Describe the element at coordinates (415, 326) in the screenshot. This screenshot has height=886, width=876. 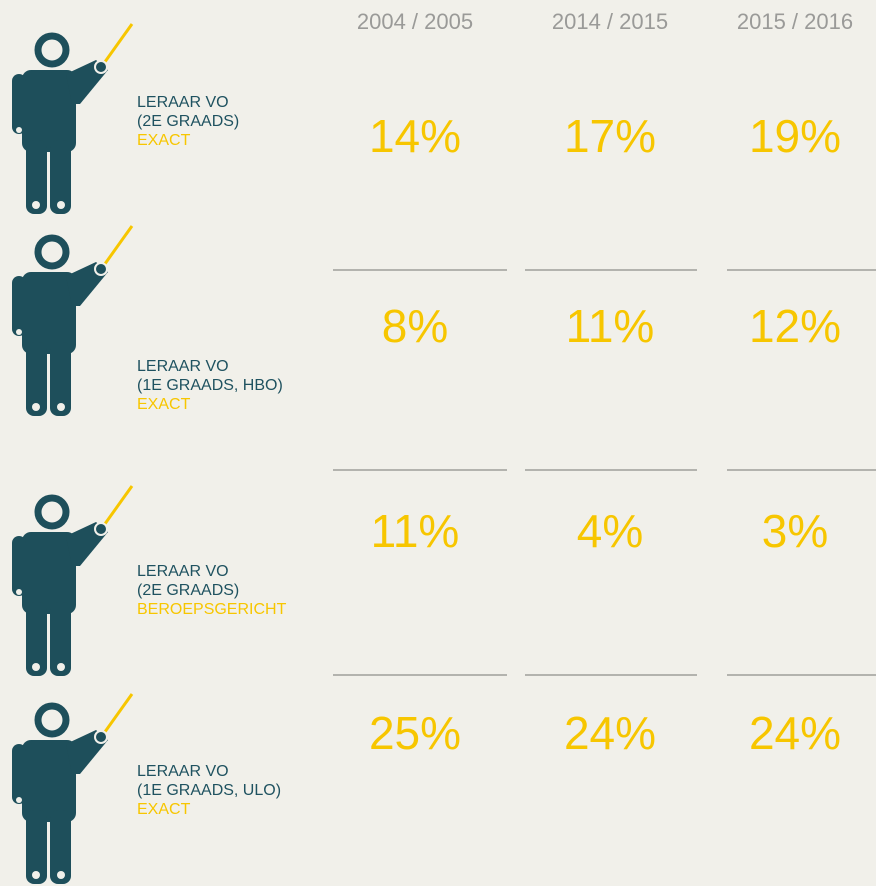
I see `percentage: 8%` at that location.